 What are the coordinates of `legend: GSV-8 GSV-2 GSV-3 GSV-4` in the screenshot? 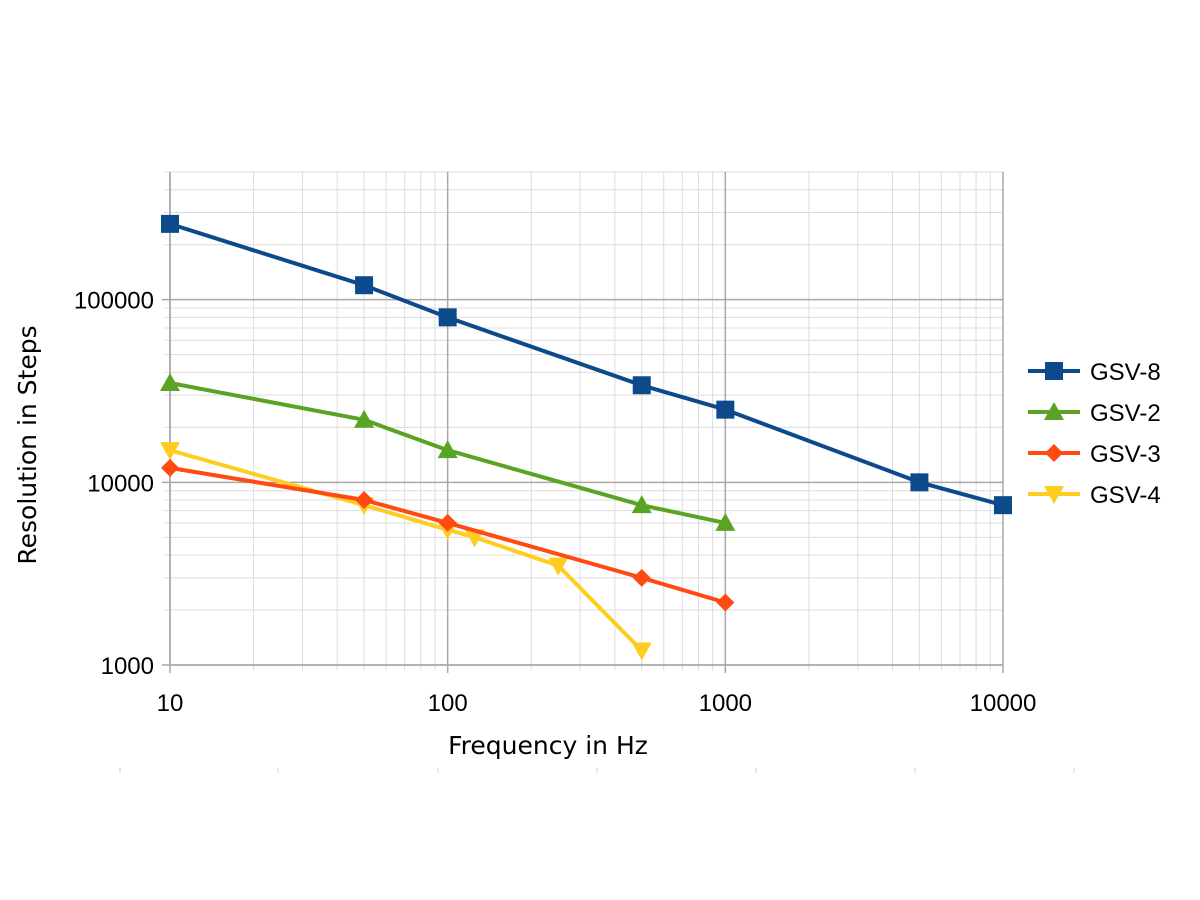 It's located at (1094, 434).